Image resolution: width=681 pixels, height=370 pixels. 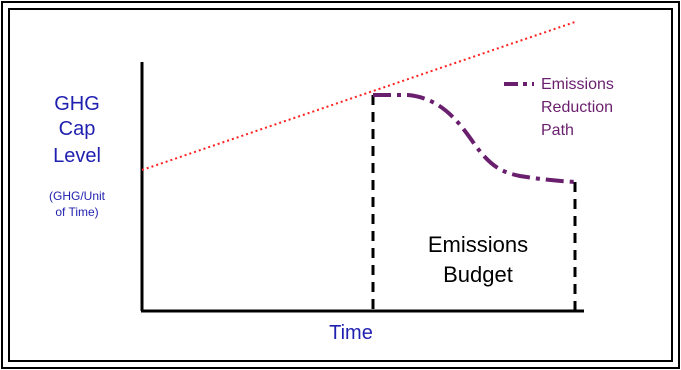 I want to click on y-label-line2: Cap, so click(x=77, y=129).